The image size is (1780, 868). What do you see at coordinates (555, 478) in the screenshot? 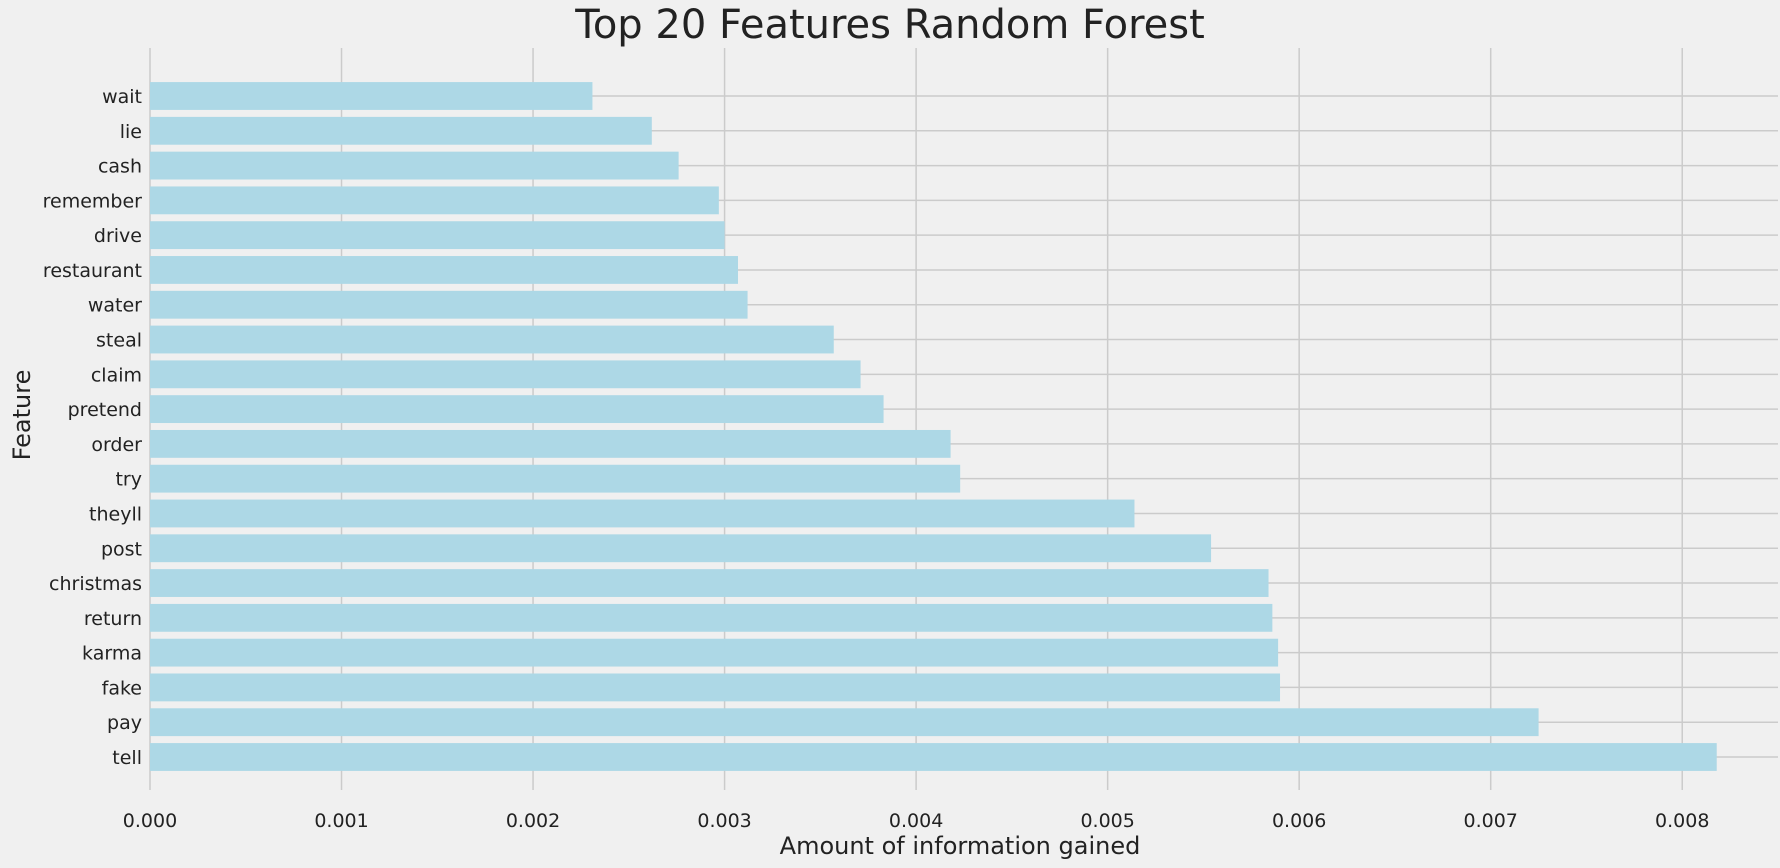
I see `bar-try` at bounding box center [555, 478].